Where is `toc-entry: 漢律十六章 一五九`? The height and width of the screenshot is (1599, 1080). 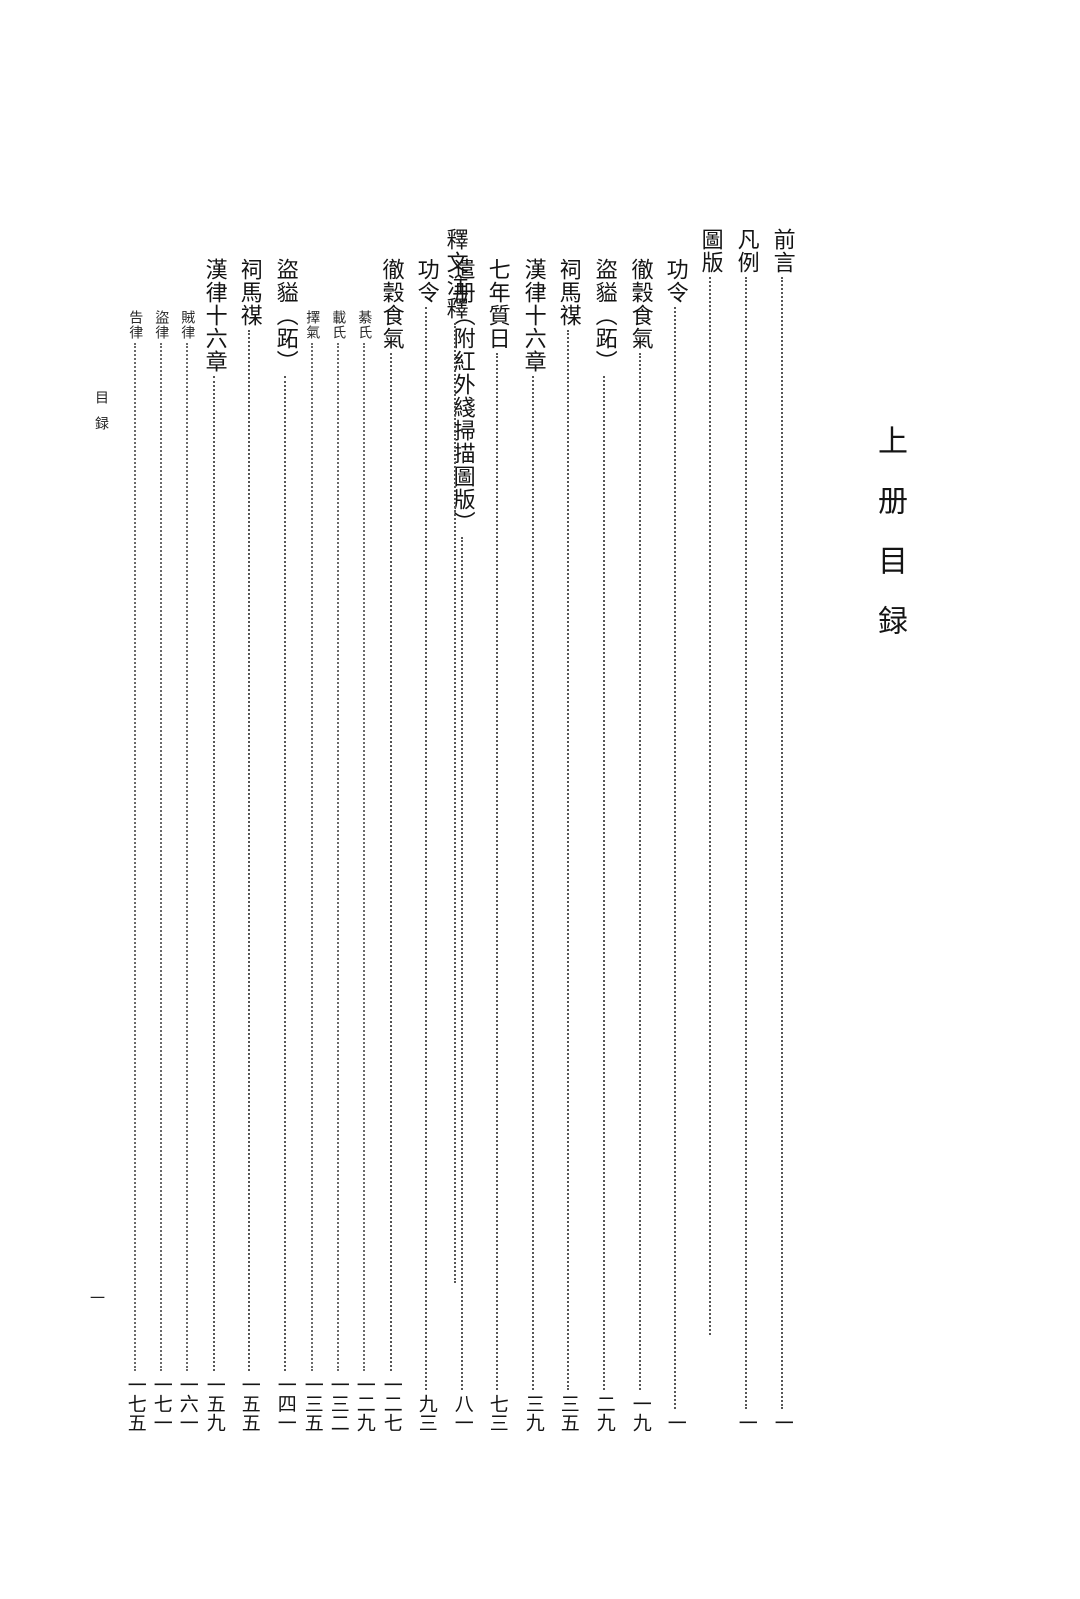 toc-entry: 漢律十六章 一五九 is located at coordinates (214, 845).